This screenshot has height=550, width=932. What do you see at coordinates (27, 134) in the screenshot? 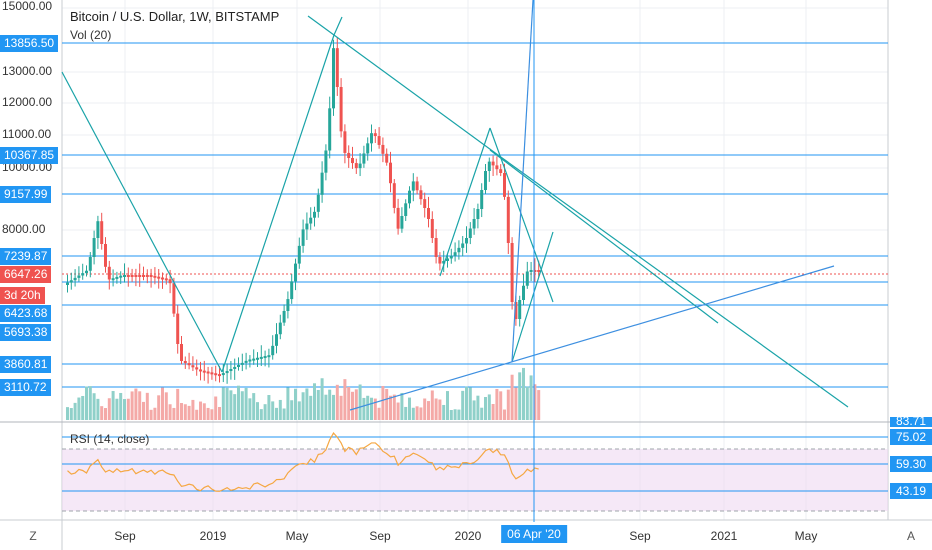
I see `price-tick: 11000.00` at bounding box center [27, 134].